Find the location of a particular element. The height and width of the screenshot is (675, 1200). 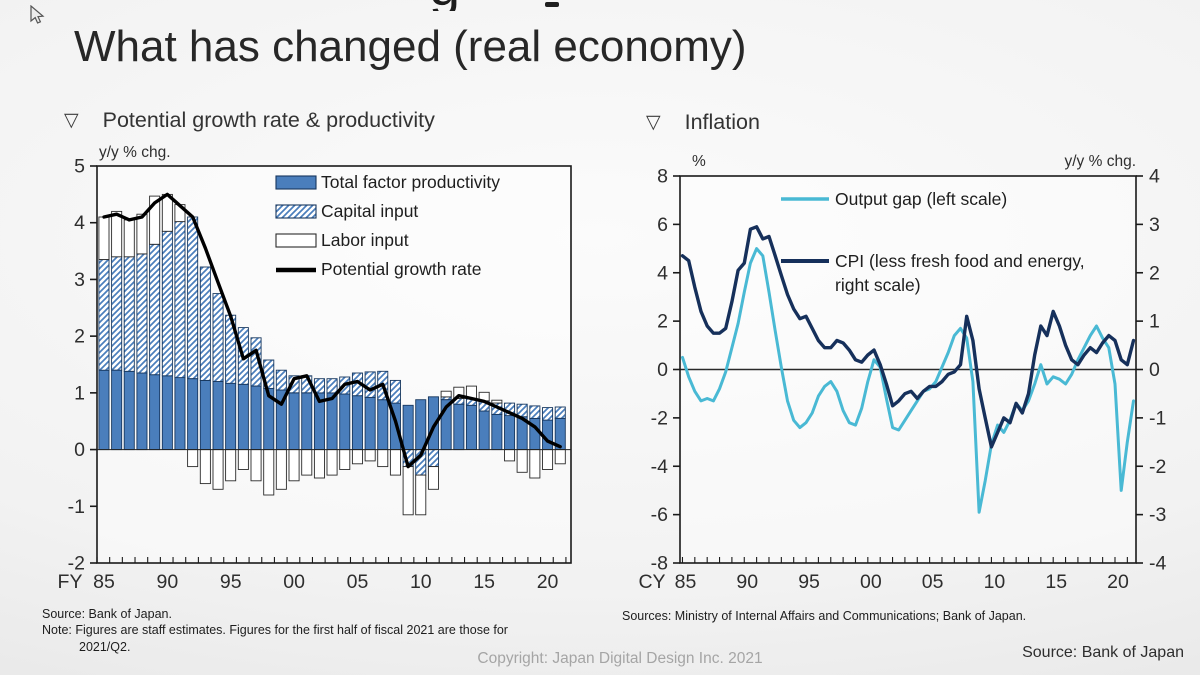

right-chart-title: Inflation is located at coordinates (722, 122).